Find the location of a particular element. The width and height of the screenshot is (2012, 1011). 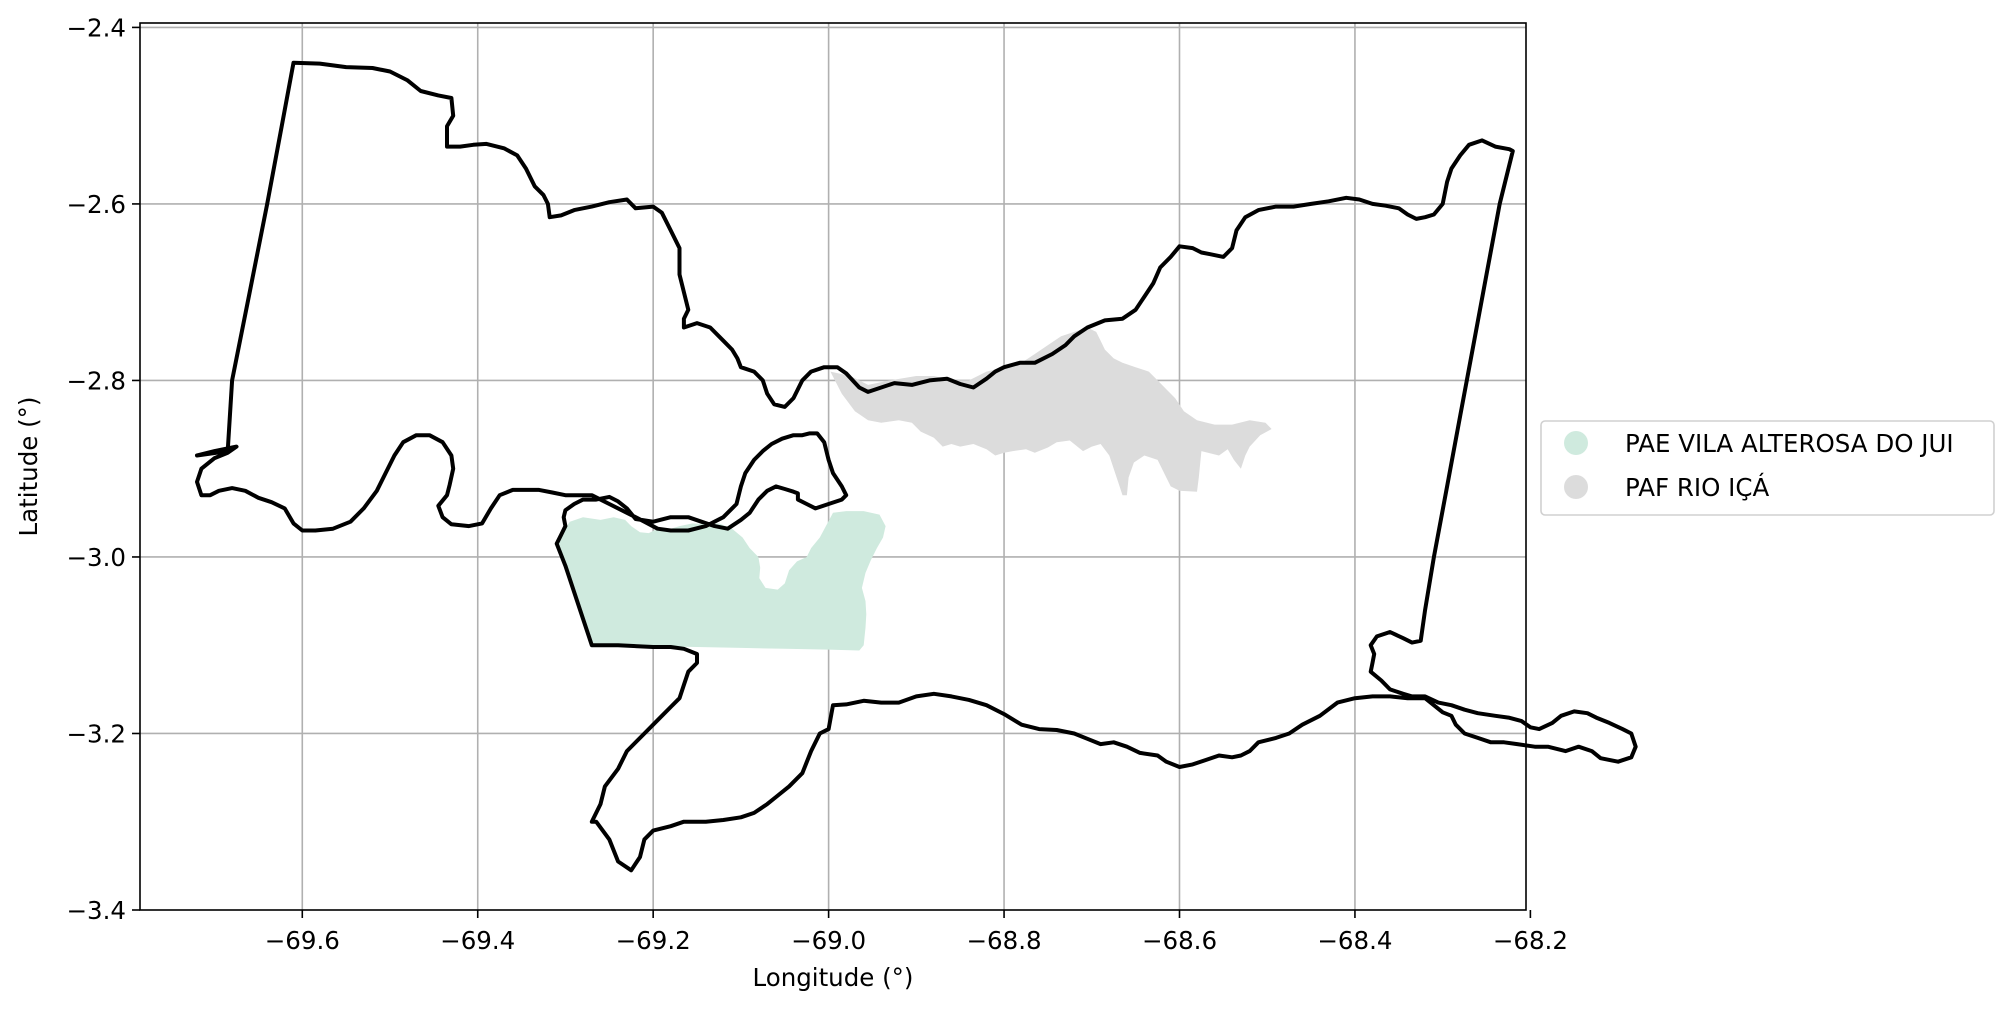

y-axis-label: Latitude (°) is located at coordinates (28, 467).